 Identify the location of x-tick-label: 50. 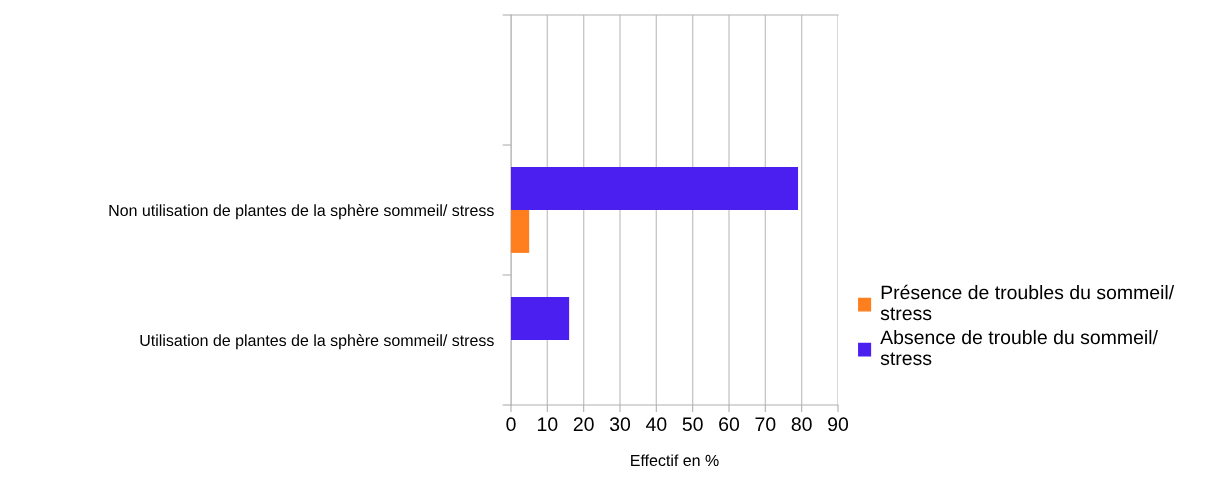
(692, 424).